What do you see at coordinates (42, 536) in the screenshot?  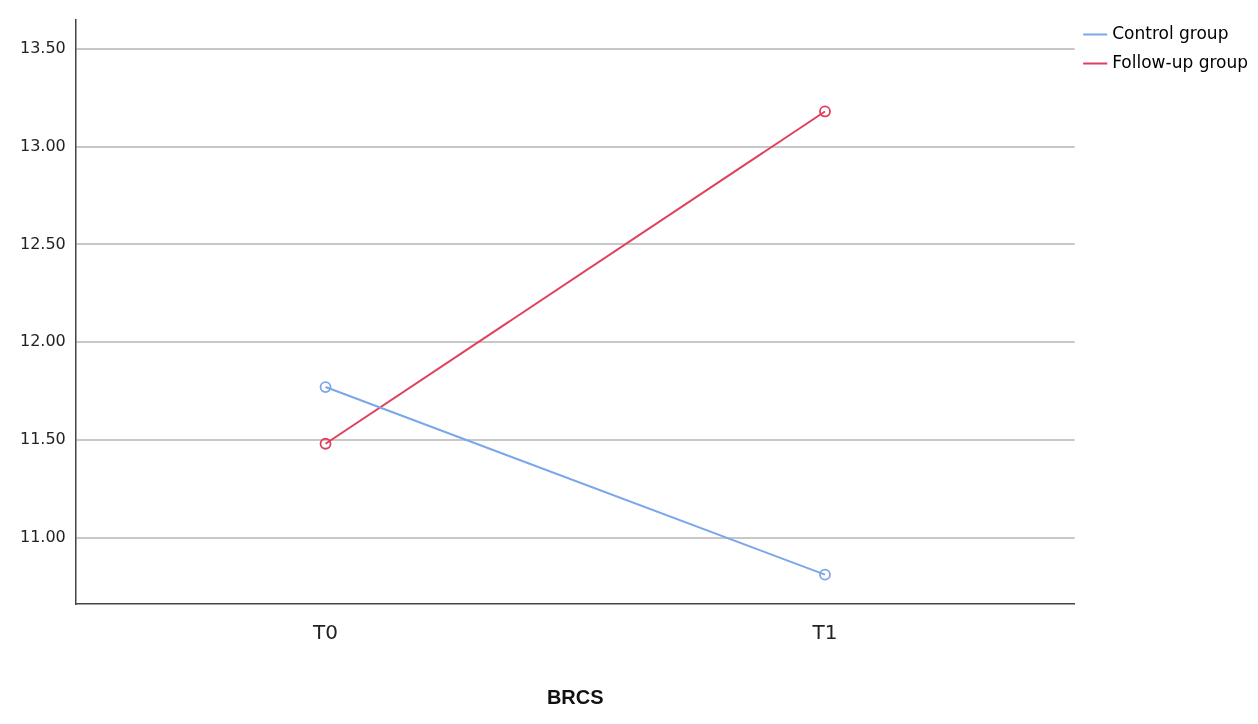 I see `y-tick-label: 11.00` at bounding box center [42, 536].